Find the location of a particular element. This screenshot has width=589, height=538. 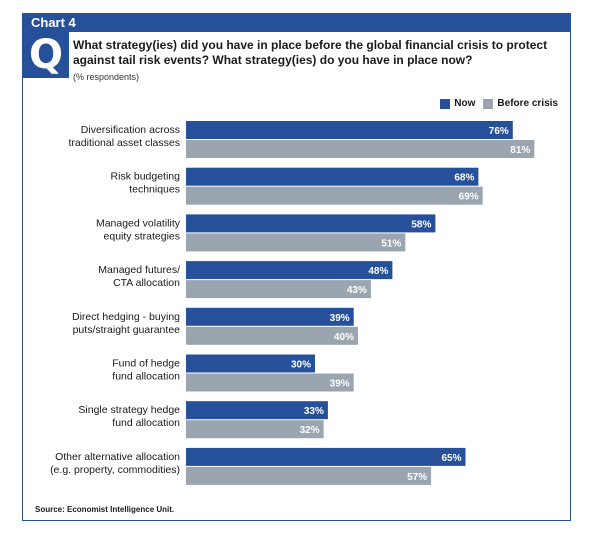

chart-number-label: Chart 4 is located at coordinates (53, 22).